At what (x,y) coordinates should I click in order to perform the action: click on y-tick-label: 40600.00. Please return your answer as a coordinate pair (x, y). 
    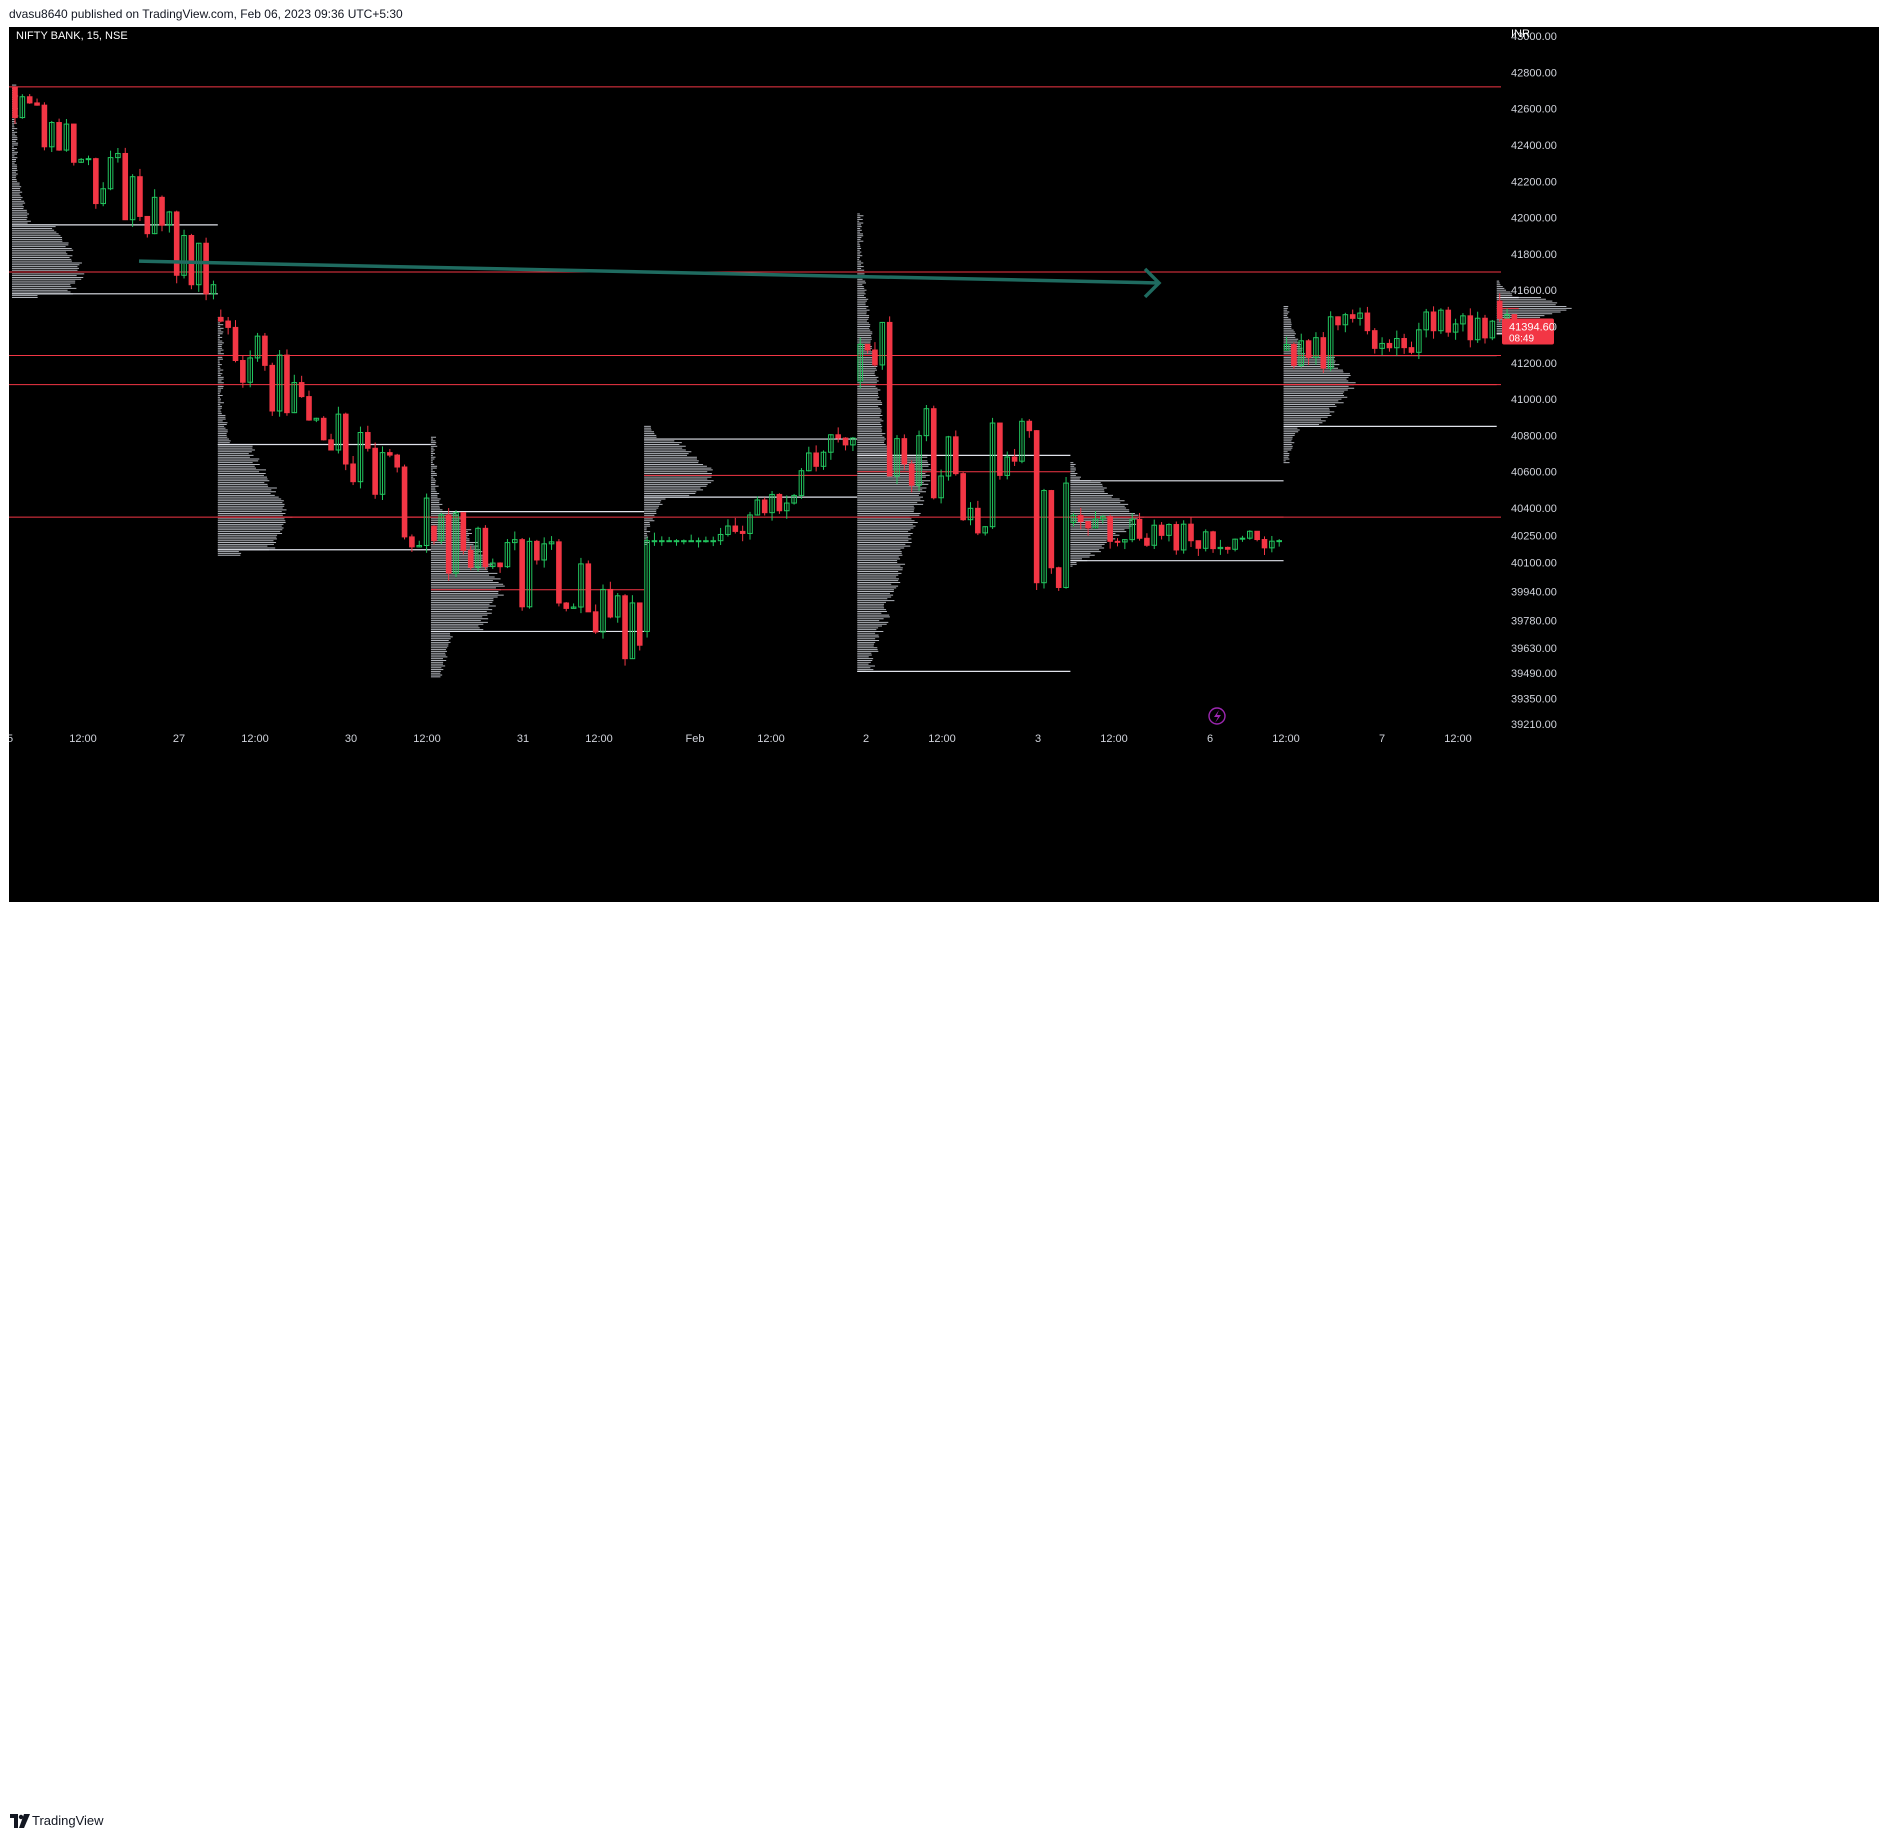
    Looking at the image, I should click on (1534, 473).